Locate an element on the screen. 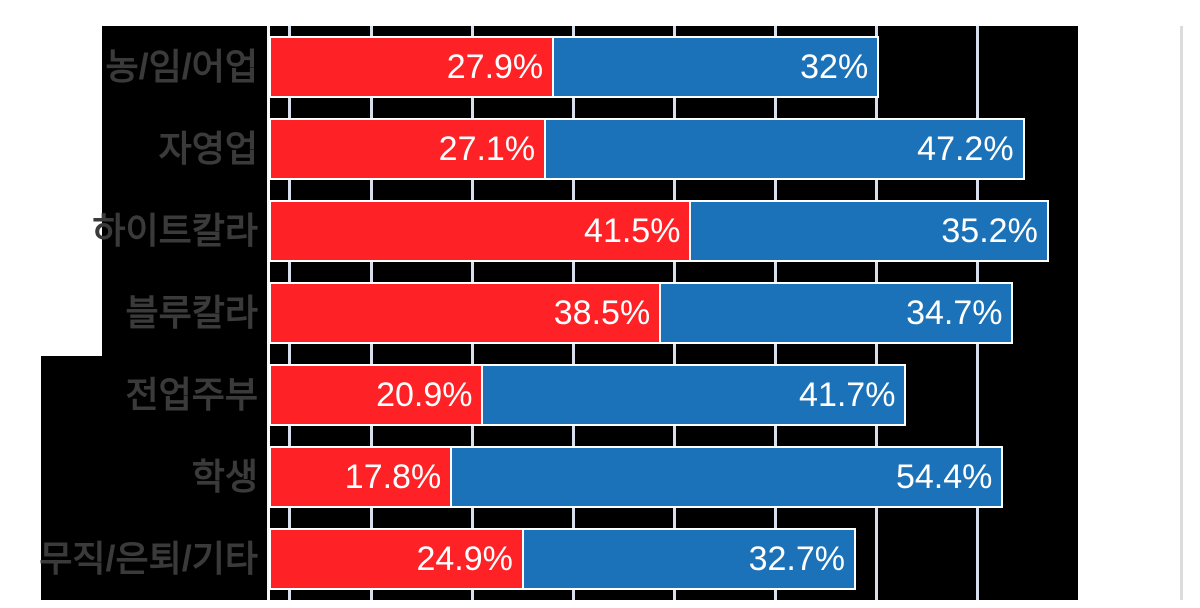 Image resolution: width=1200 pixels, height=608 pixels. category-label: 농/임/어업 is located at coordinates (181, 66).